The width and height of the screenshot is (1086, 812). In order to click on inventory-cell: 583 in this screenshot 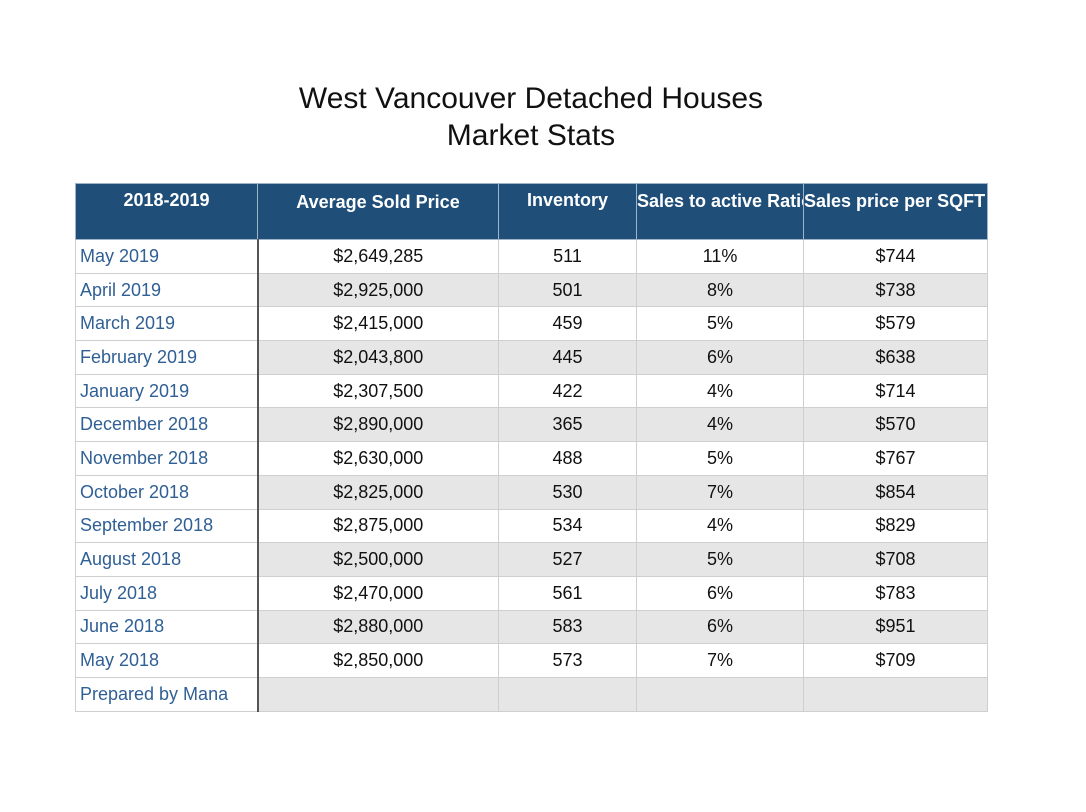, I will do `click(567, 627)`.